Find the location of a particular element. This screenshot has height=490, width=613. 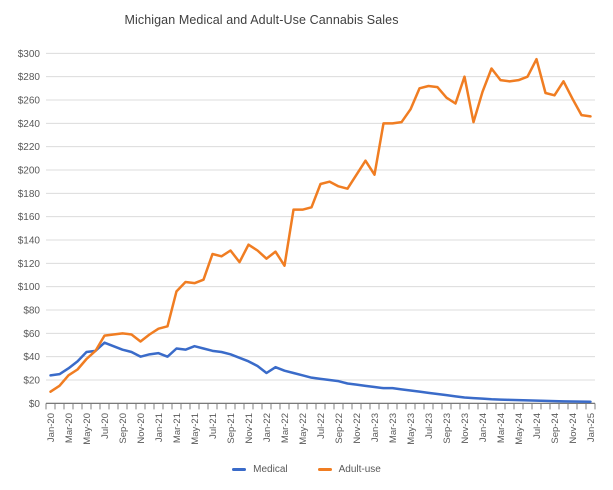

legend-item-adult-use: Adult-use is located at coordinates (349, 469).